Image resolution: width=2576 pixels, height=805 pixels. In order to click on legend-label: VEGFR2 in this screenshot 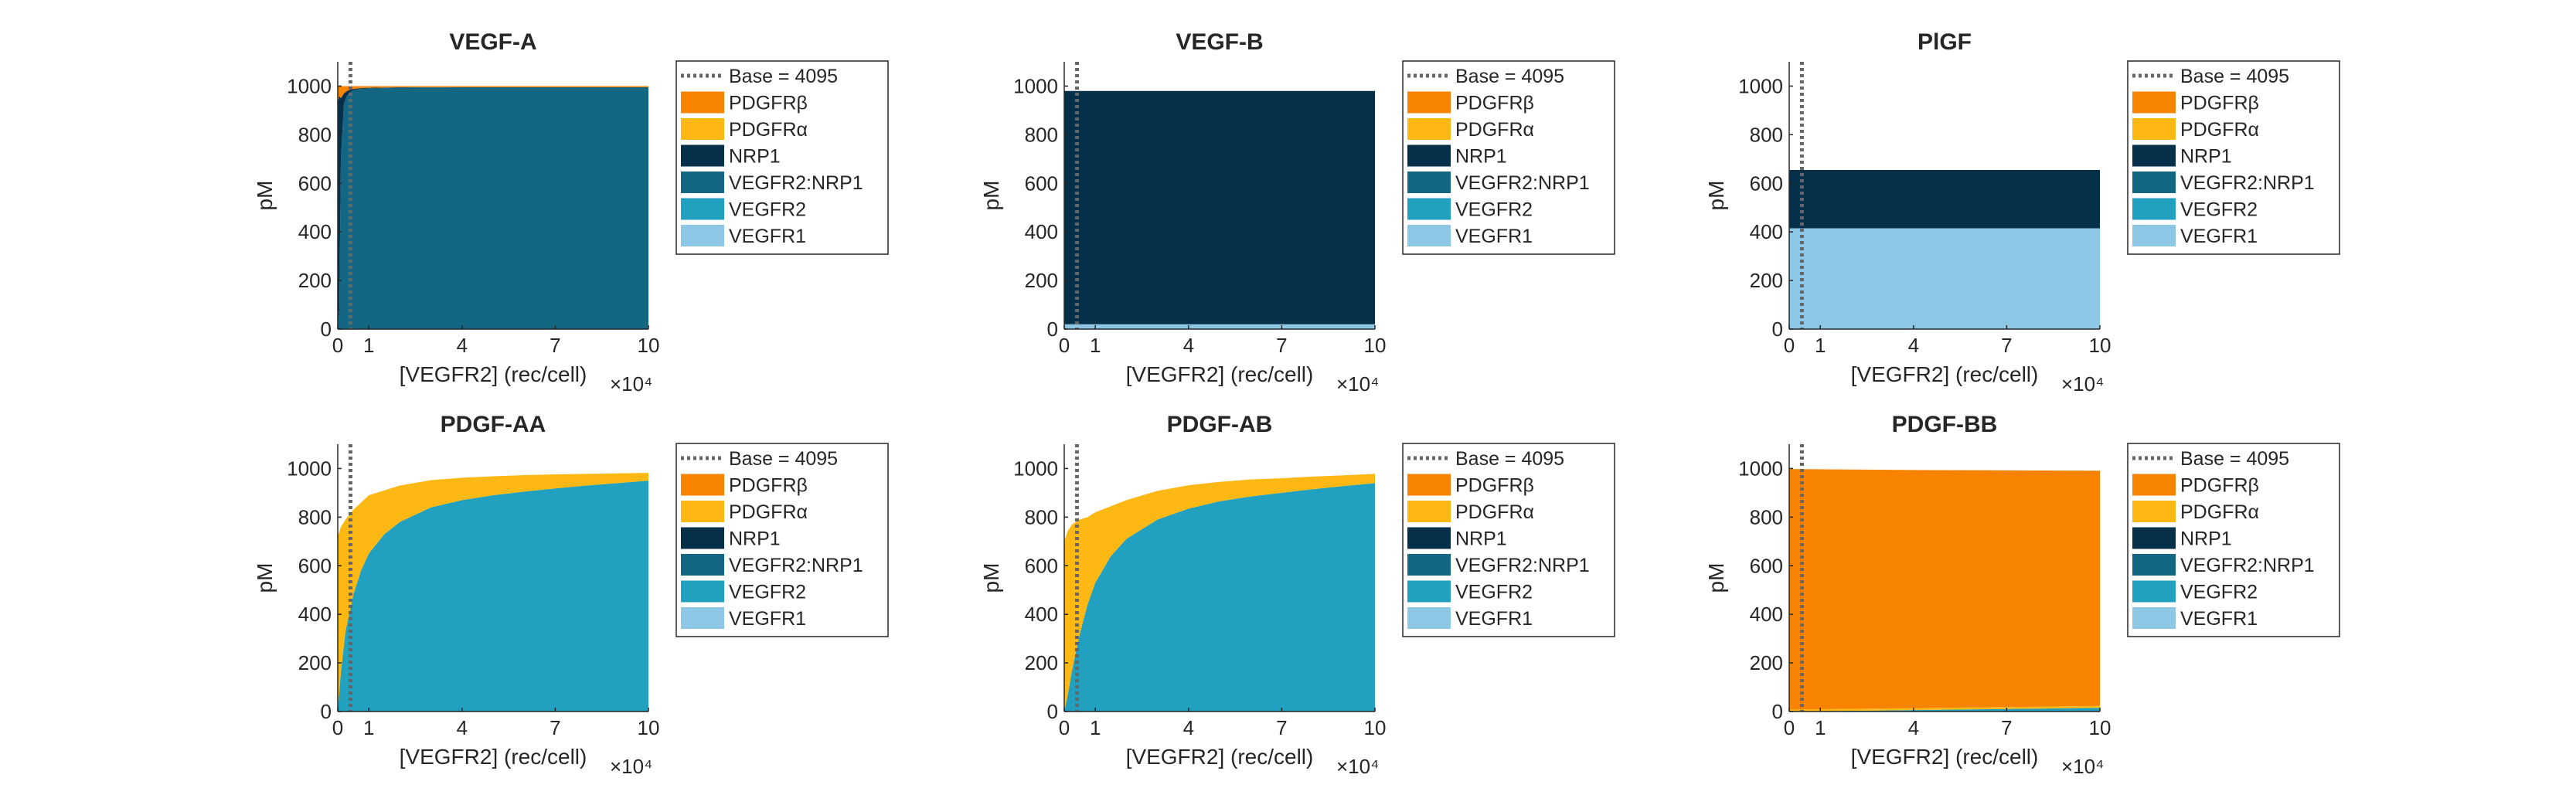, I will do `click(2219, 593)`.